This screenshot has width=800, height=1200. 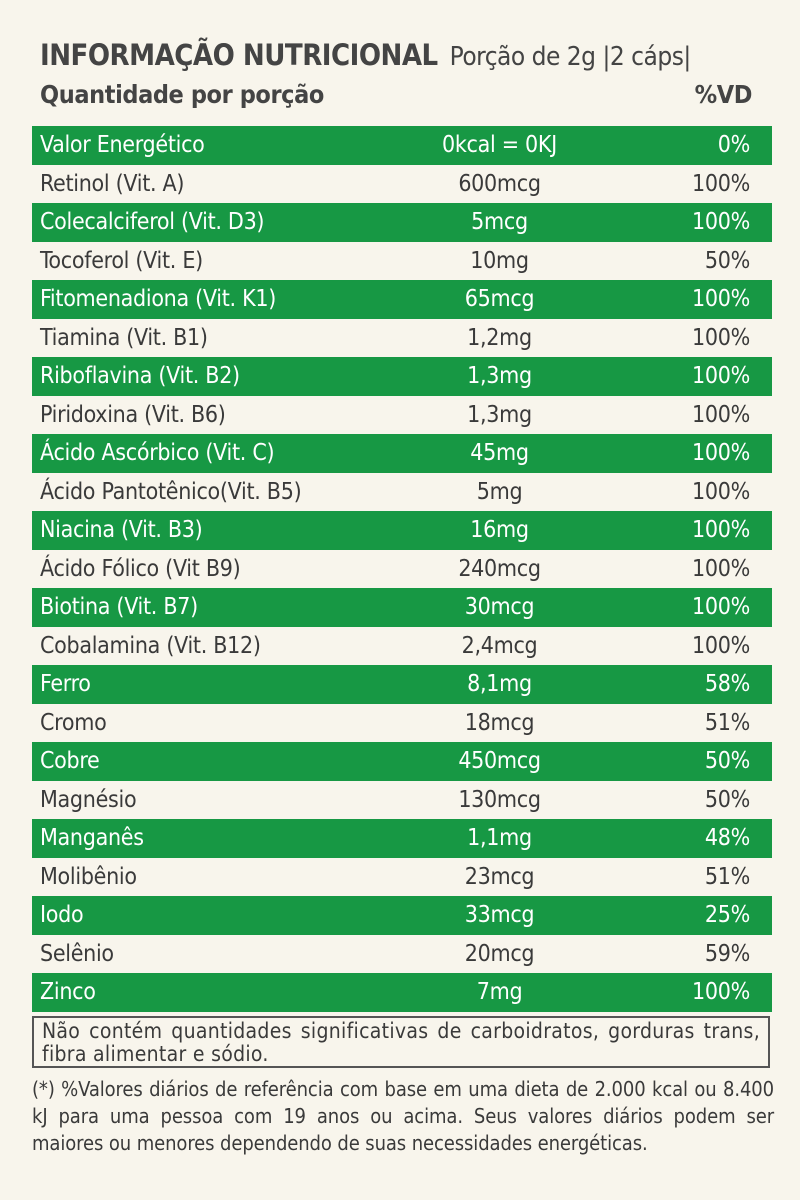 What do you see at coordinates (402, 492) in the screenshot?
I see `table-row: Ácido Pantotênico(Vit. B5) 5mg 100%` at bounding box center [402, 492].